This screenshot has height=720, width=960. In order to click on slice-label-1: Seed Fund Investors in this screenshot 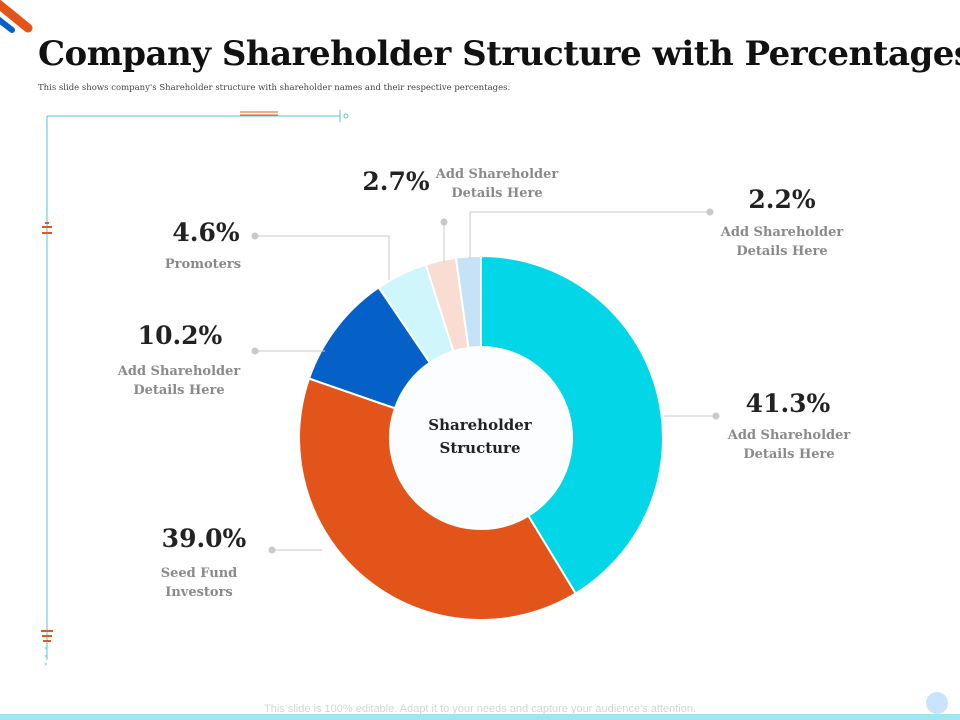, I will do `click(199, 583)`.